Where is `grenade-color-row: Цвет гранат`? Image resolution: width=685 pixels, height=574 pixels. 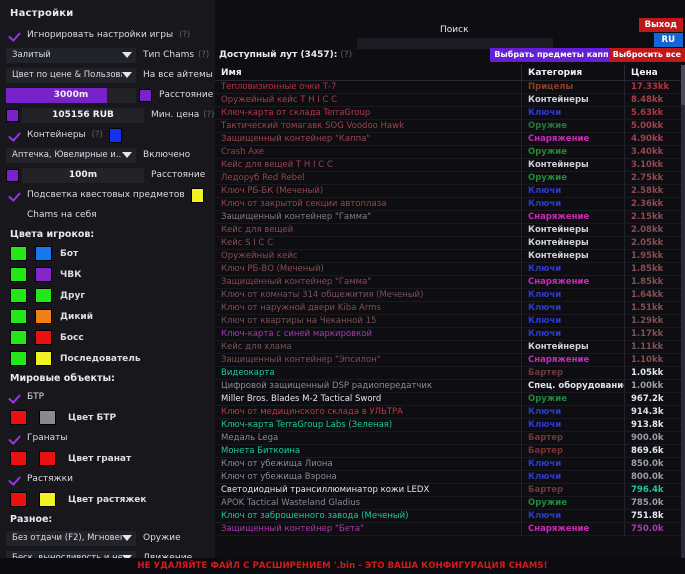 grenade-color-row: Цвет гранат is located at coordinates (107, 458).